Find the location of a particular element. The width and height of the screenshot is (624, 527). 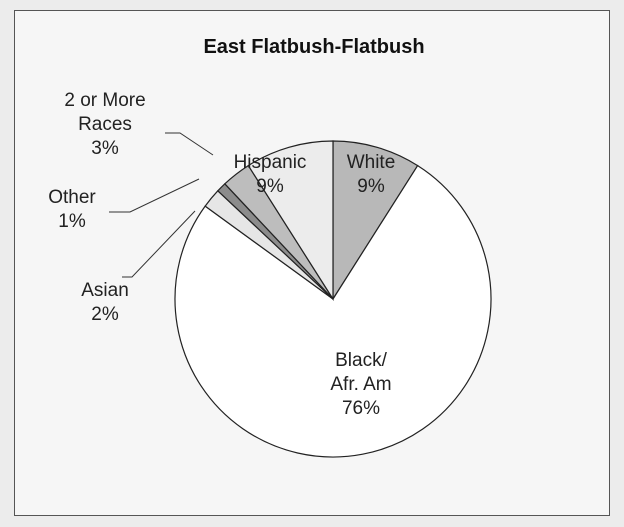

slice-label-white: White 9% is located at coordinates (371, 174).